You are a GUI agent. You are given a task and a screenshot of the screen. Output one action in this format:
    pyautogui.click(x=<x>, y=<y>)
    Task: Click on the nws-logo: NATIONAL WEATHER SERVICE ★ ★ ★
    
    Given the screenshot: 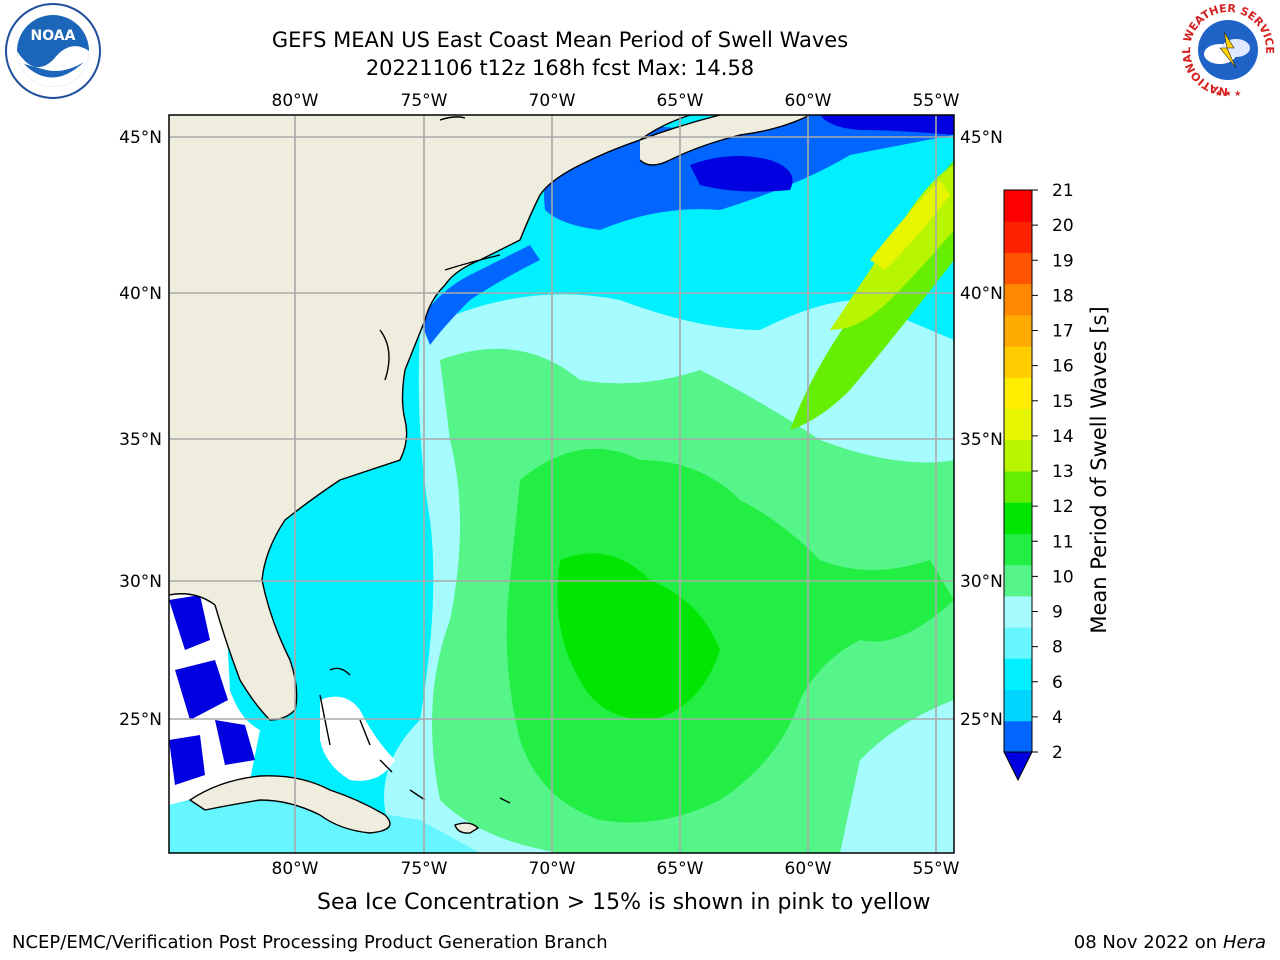 What is the action you would take?
    pyautogui.click(x=1228, y=50)
    